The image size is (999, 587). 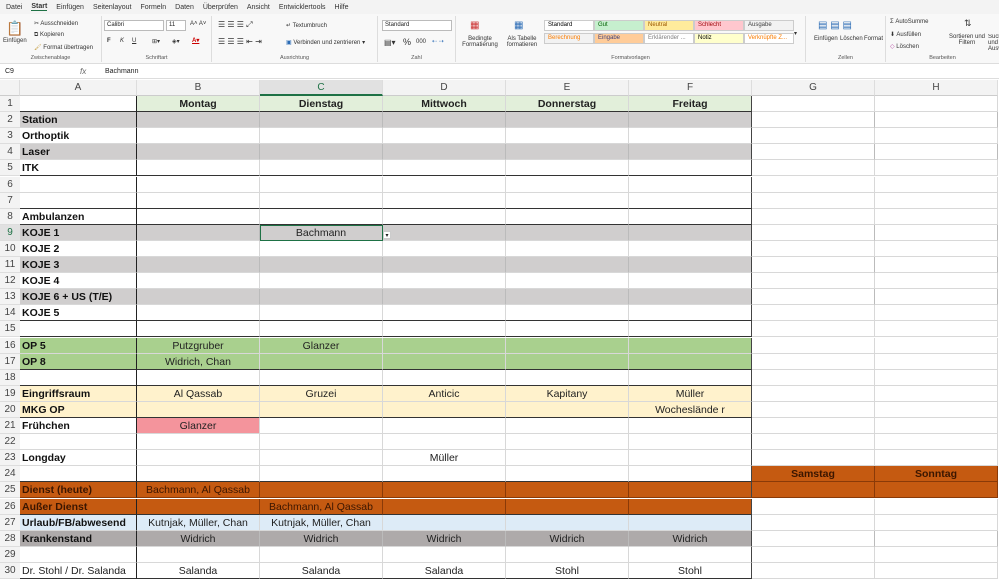 What do you see at coordinates (567, 200) in the screenshot?
I see `cell-E7` at bounding box center [567, 200].